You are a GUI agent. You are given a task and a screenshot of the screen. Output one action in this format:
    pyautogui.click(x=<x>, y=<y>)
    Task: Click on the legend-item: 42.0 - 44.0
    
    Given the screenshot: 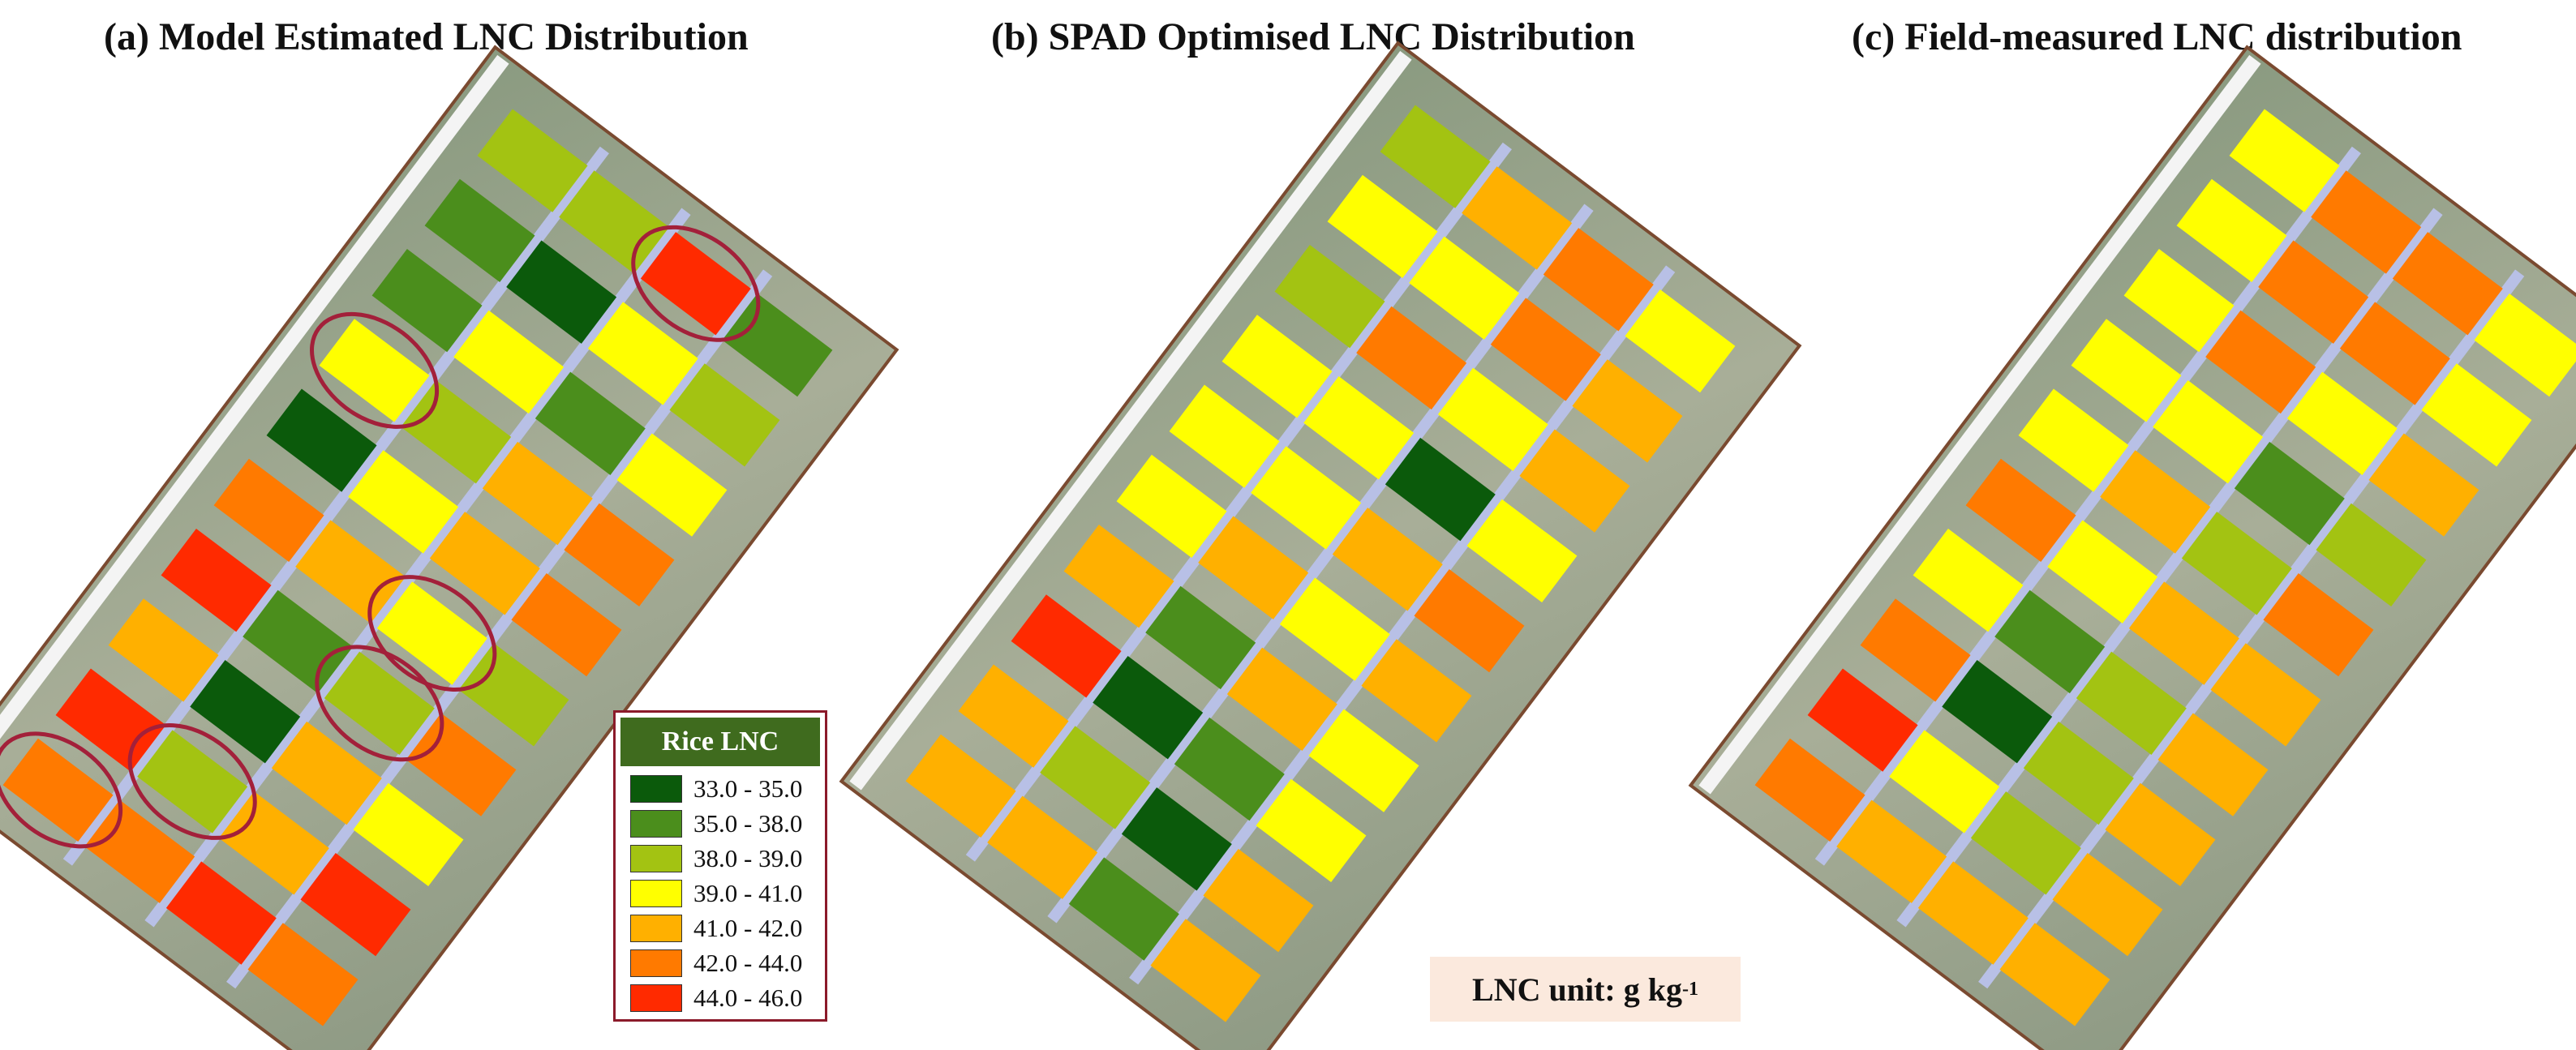 What is the action you would take?
    pyautogui.click(x=720, y=963)
    